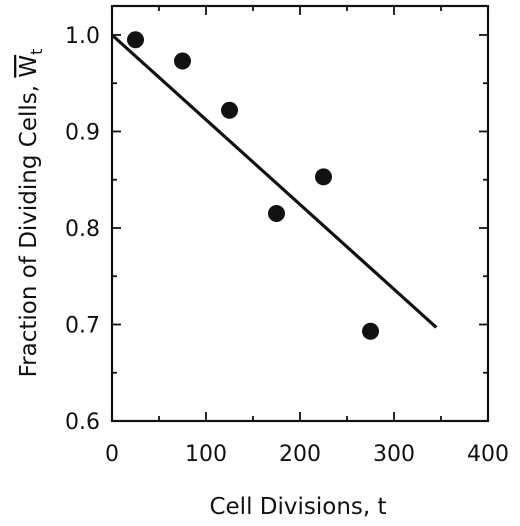 Image resolution: width=520 pixels, height=526 pixels. I want to click on y-axis-label-symbol: W, so click(29, 66).